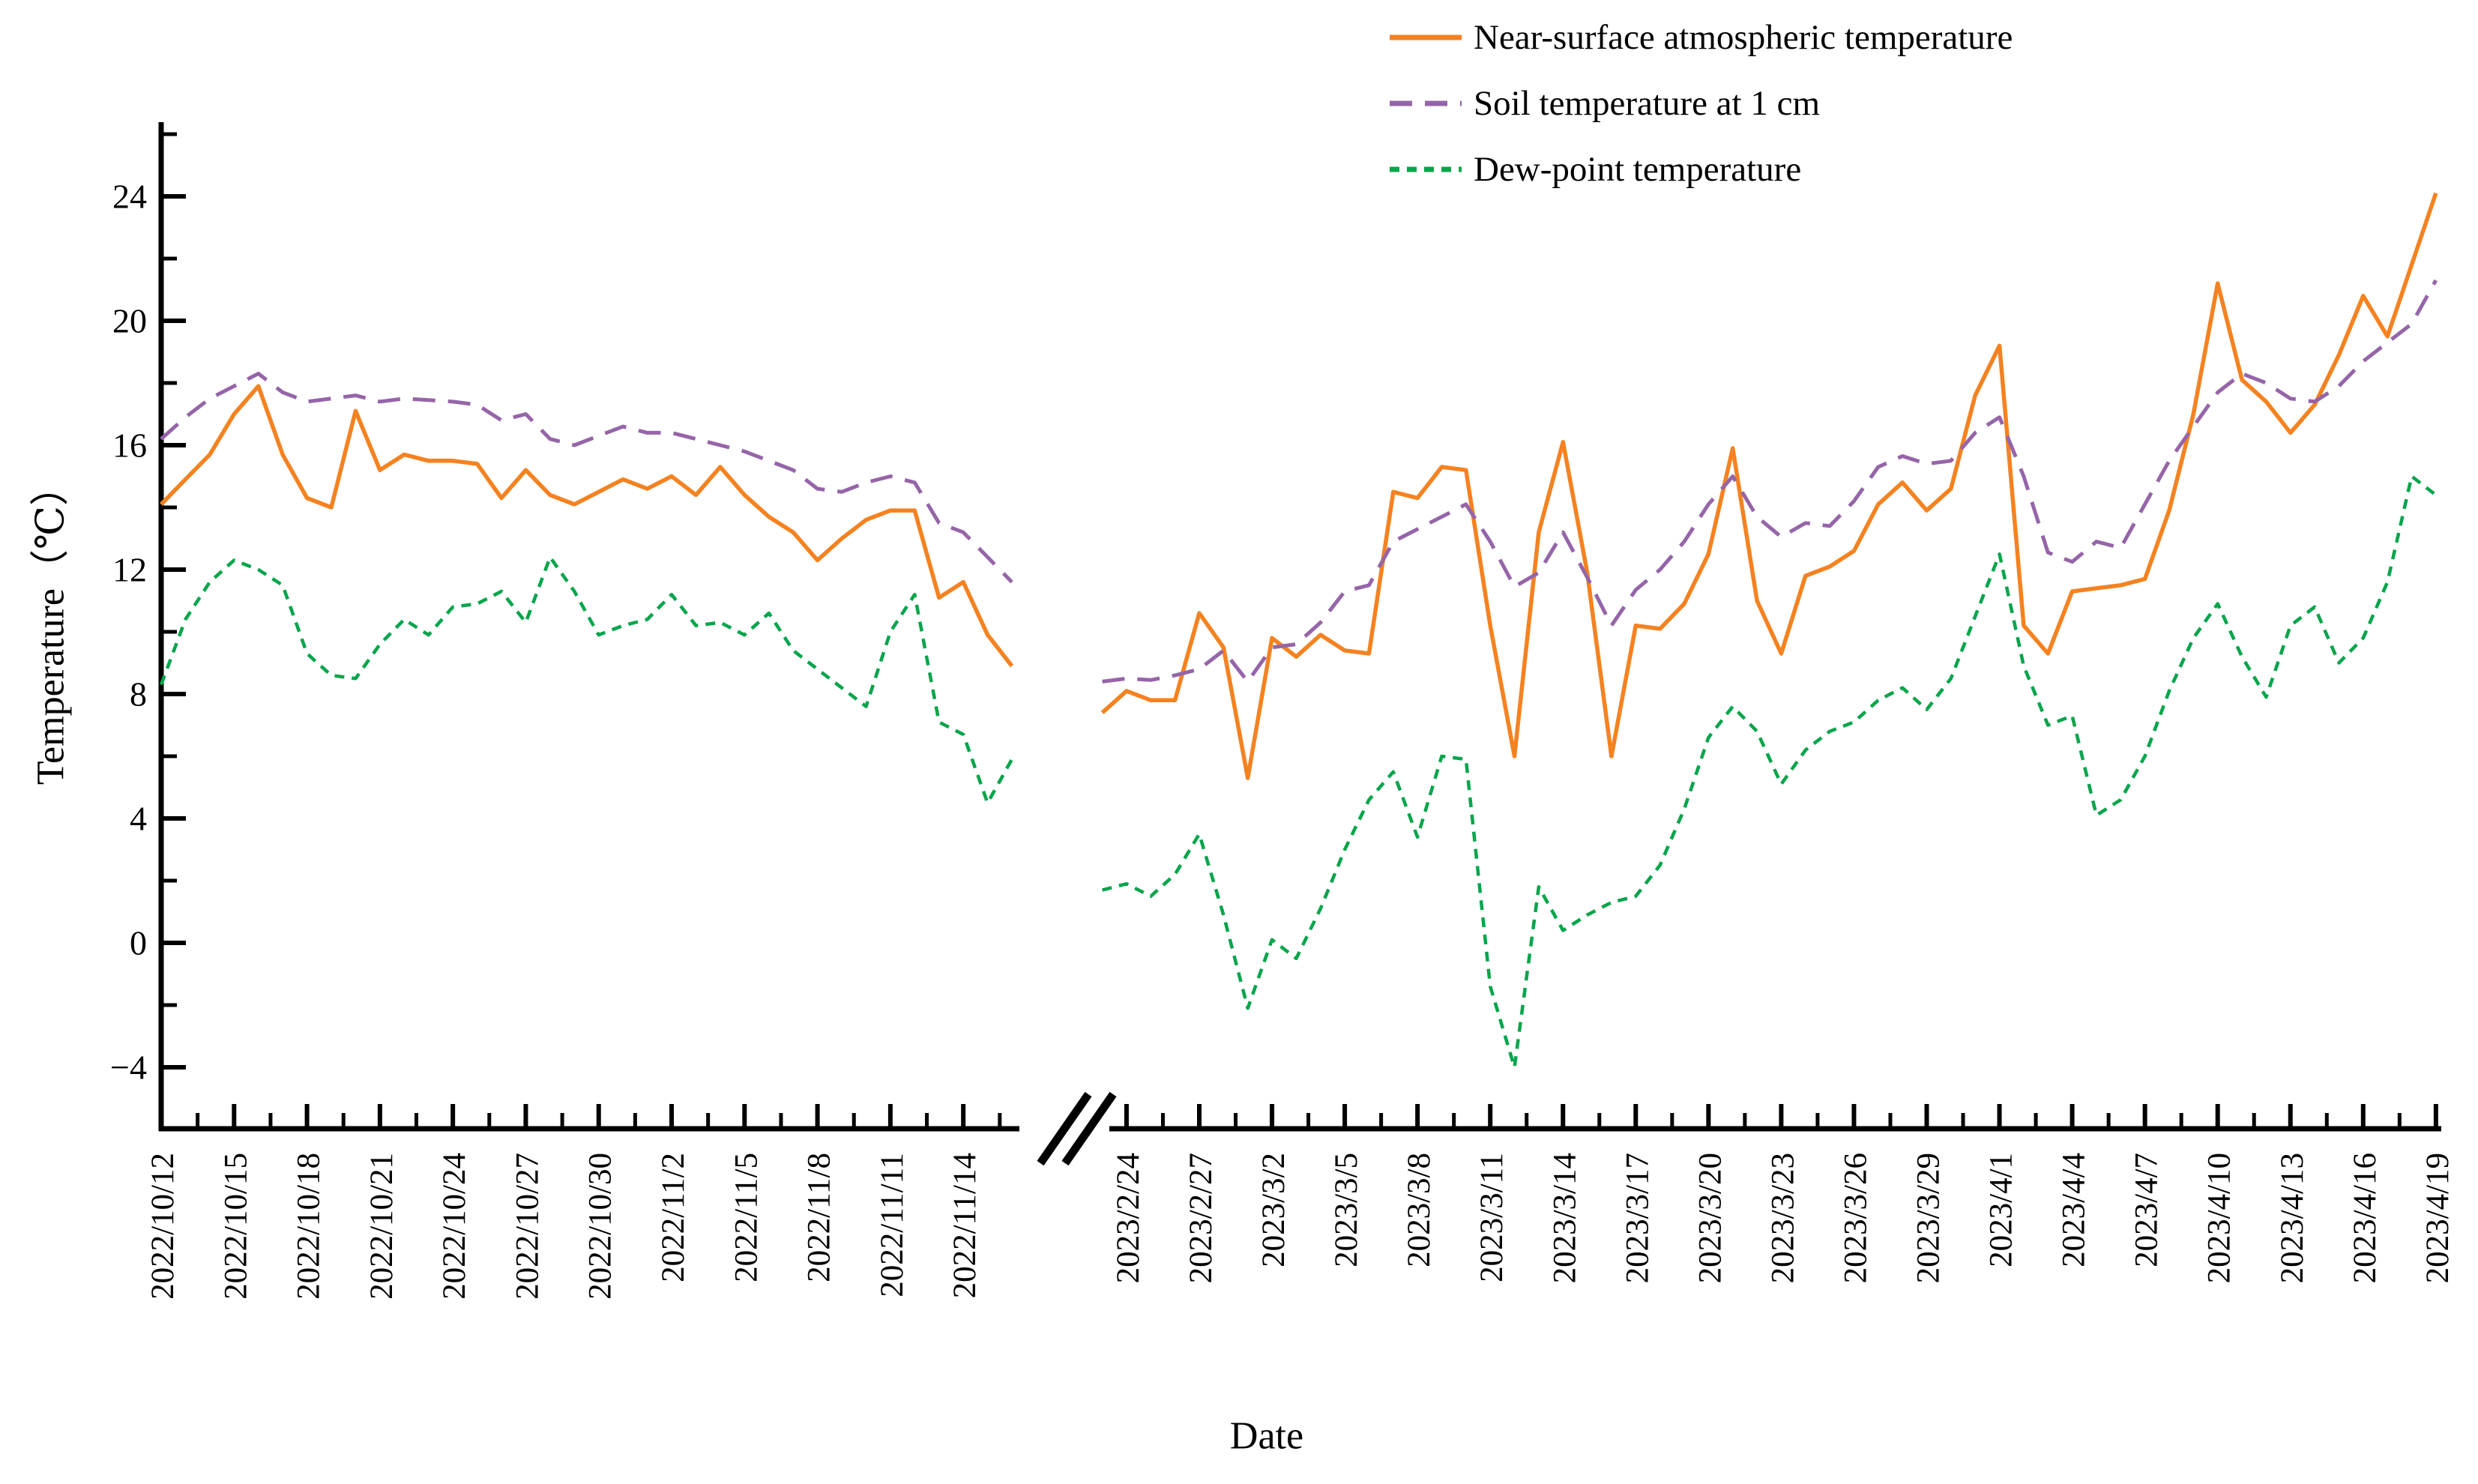 The height and width of the screenshot is (1484, 2478). What do you see at coordinates (1419, 1210) in the screenshot?
I see `x-tick-label: 2023/3/8` at bounding box center [1419, 1210].